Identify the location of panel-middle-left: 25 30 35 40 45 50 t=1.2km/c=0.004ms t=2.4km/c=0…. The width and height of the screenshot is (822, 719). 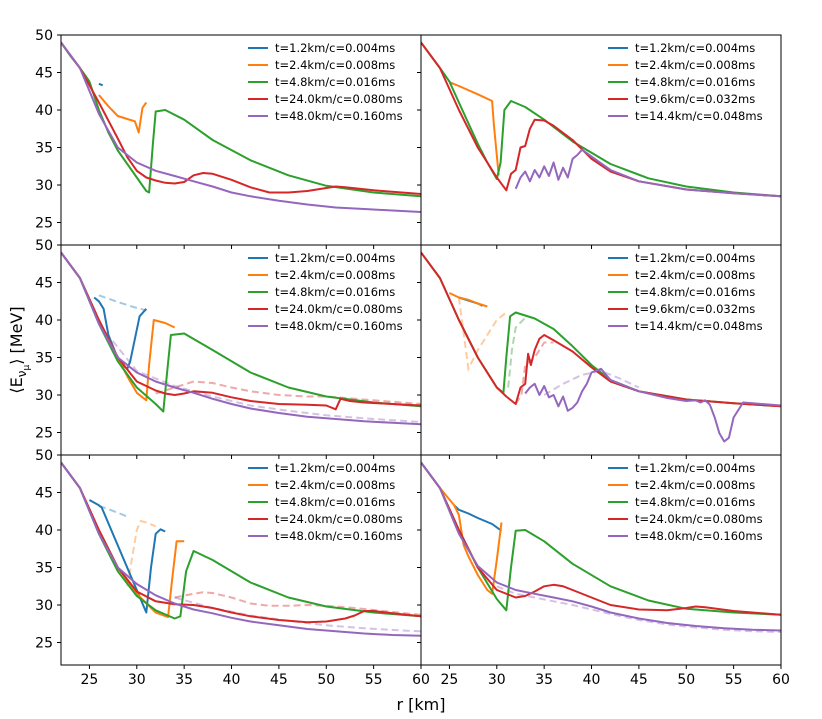
(228, 348).